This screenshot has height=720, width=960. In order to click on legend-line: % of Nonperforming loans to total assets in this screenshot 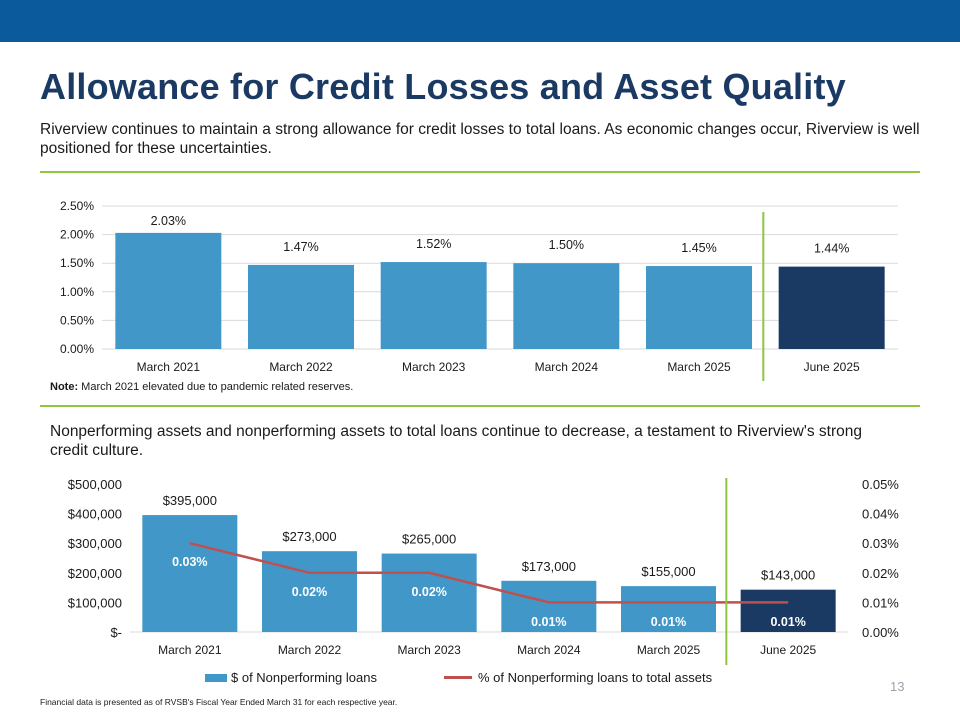, I will do `click(578, 677)`.